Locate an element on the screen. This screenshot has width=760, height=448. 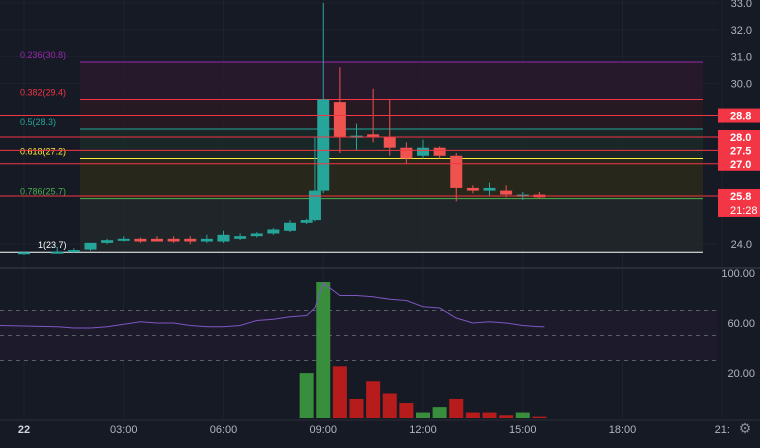
price-tick-label: 30.0 is located at coordinates (741, 84).